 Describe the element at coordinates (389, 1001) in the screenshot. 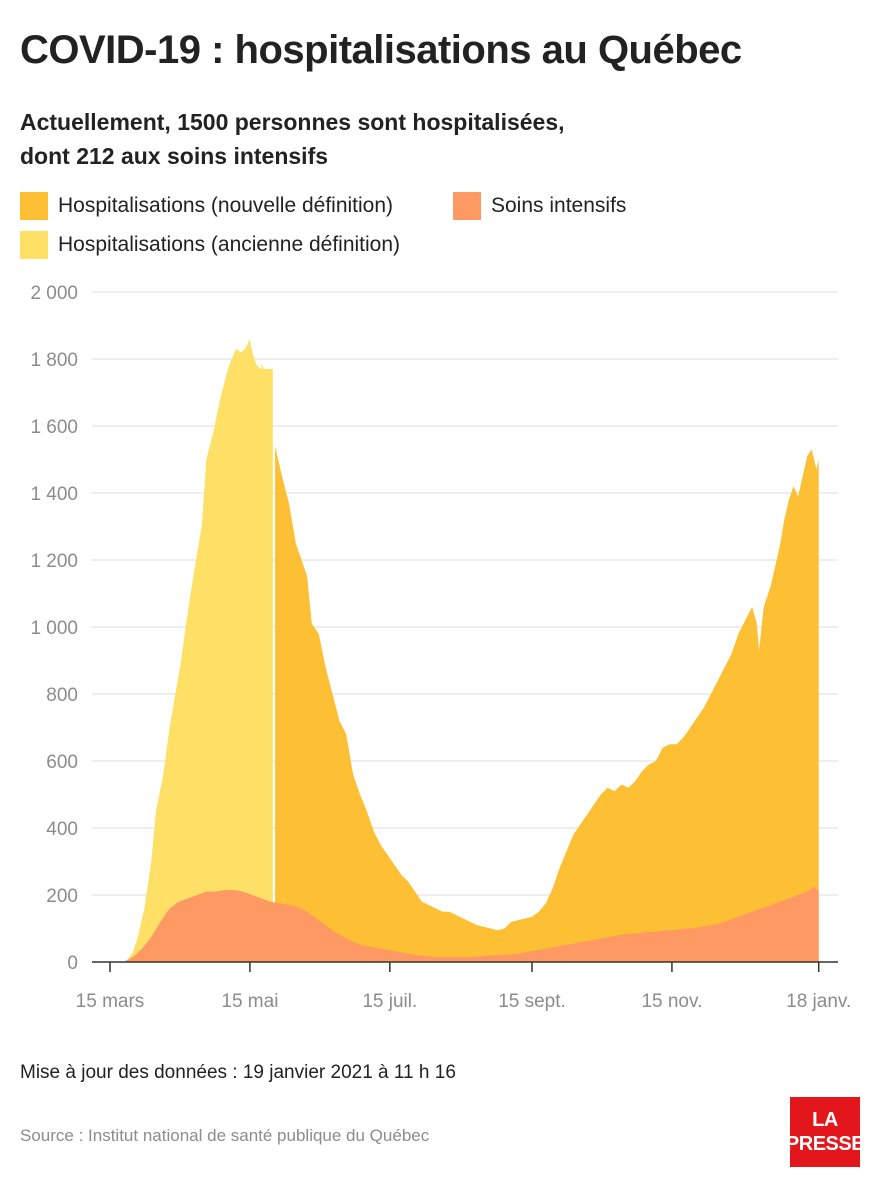

I see `x-tick-label: 15 juil.` at that location.